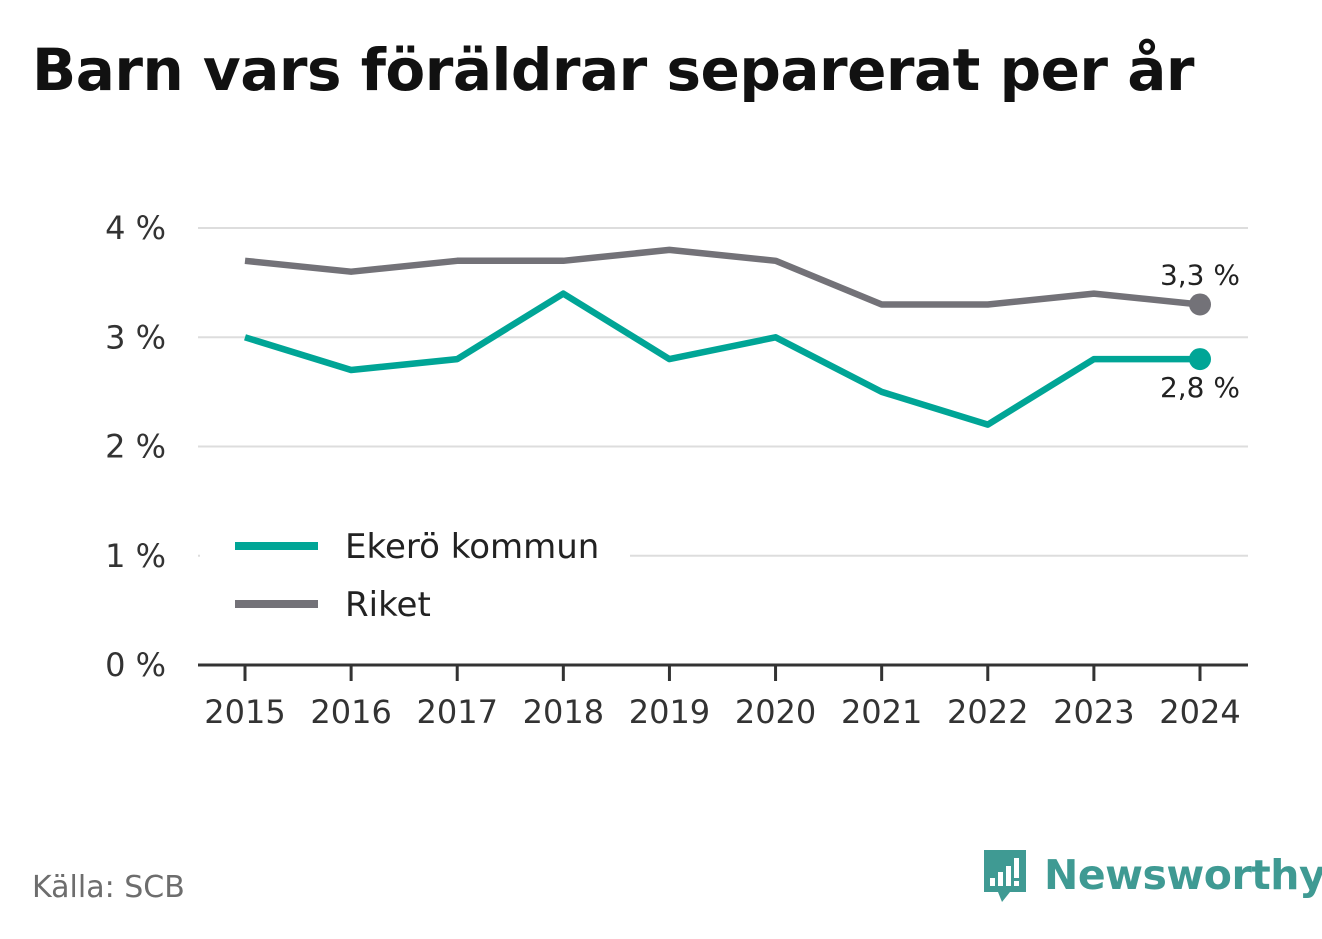  I want to click on x-tick-label: 2020, so click(775, 712).